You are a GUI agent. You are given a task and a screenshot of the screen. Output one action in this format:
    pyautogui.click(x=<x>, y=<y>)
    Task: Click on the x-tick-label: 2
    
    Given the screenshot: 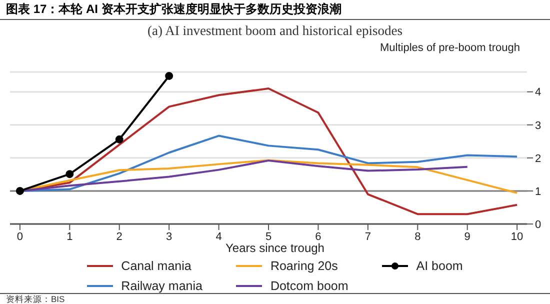 What is the action you would take?
    pyautogui.click(x=119, y=236)
    